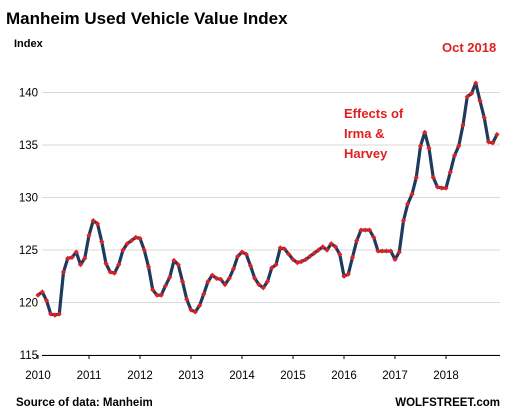 Image resolution: width=508 pixels, height=414 pixels. I want to click on annotation-line: Oct 2018, so click(469, 47).